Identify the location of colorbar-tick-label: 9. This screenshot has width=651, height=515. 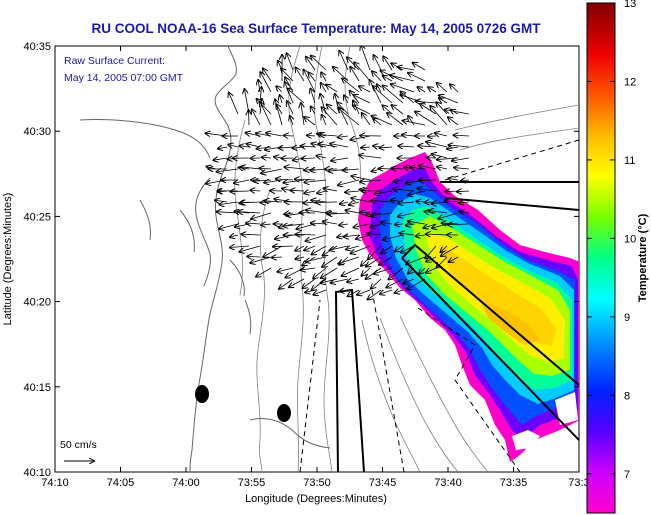
(627, 318).